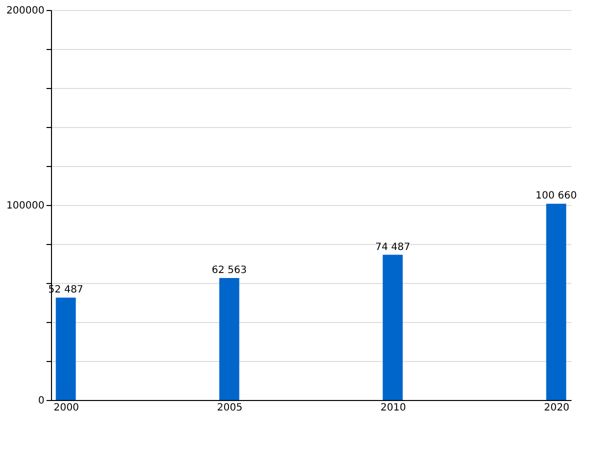 The width and height of the screenshot is (600, 450). Describe the element at coordinates (41, 401) in the screenshot. I see `y-tick-label: 0` at that location.